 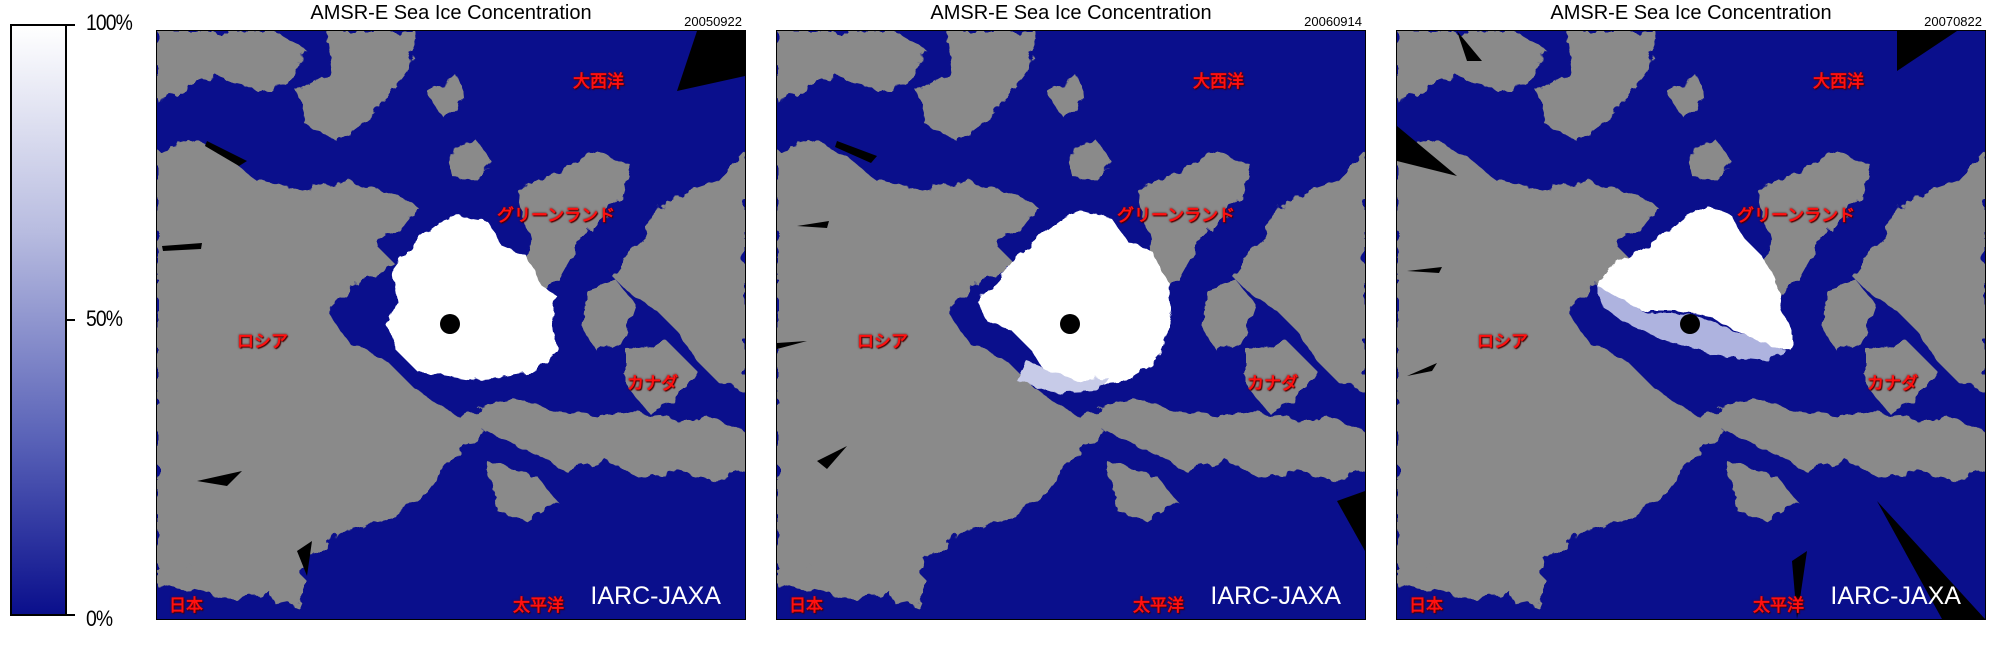 What do you see at coordinates (109, 22) in the screenshot?
I see `colorbar-label-max: 100%` at bounding box center [109, 22].